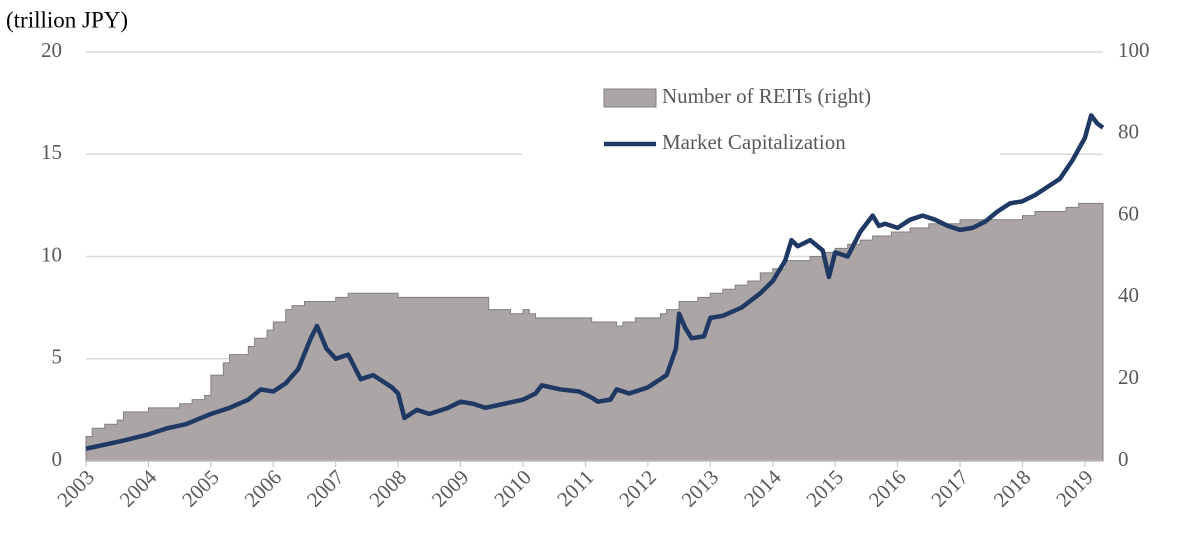 The height and width of the screenshot is (537, 1178). I want to click on y-tick-label: 15, so click(51, 152).